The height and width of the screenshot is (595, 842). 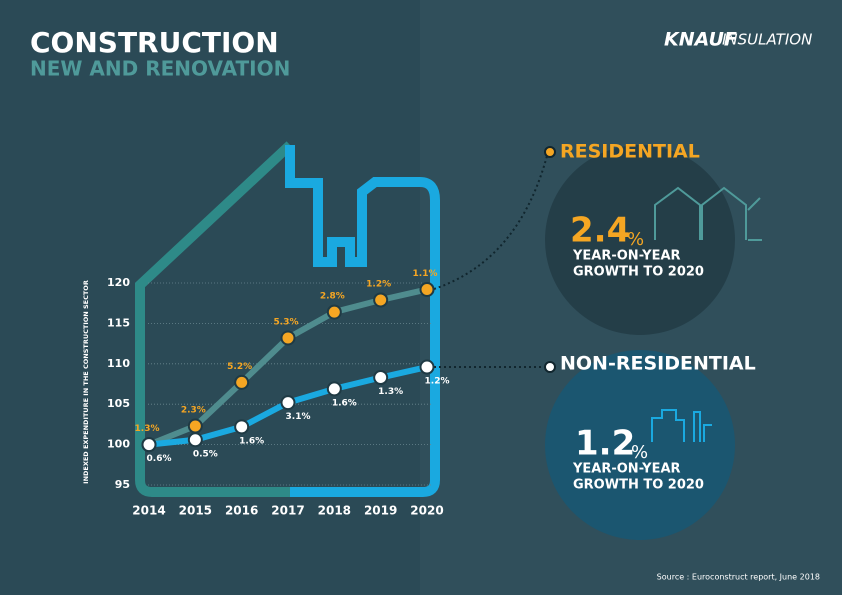 I want to click on growth-value: 2.4, so click(x=600, y=231).